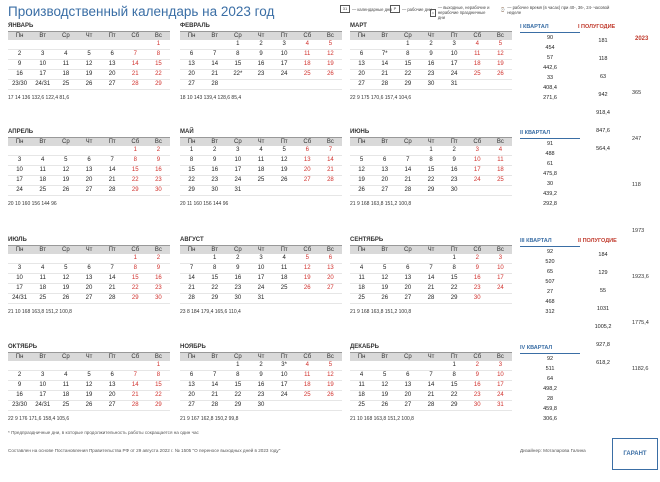  What do you see at coordinates (135, 75) in the screenshot?
I see `day-cell: 21` at bounding box center [135, 75].